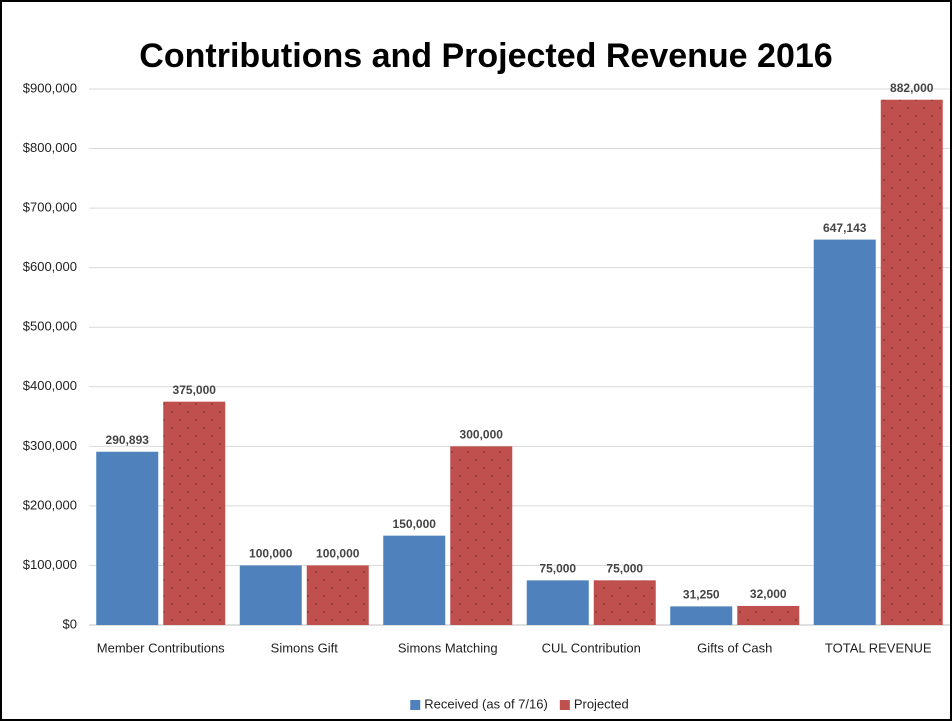 This screenshot has width=952, height=721. What do you see at coordinates (878, 647) in the screenshot?
I see `x-tick-label: TOTAL REVENUE` at bounding box center [878, 647].